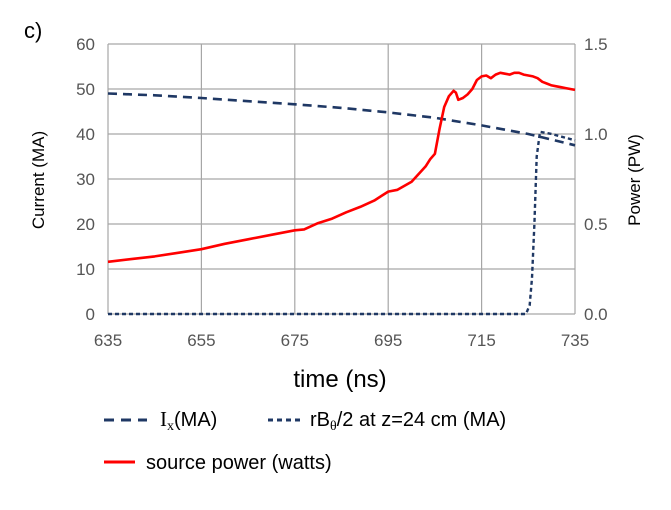  What do you see at coordinates (596, 224) in the screenshot?
I see `y2-tick-label: 0.5` at bounding box center [596, 224].